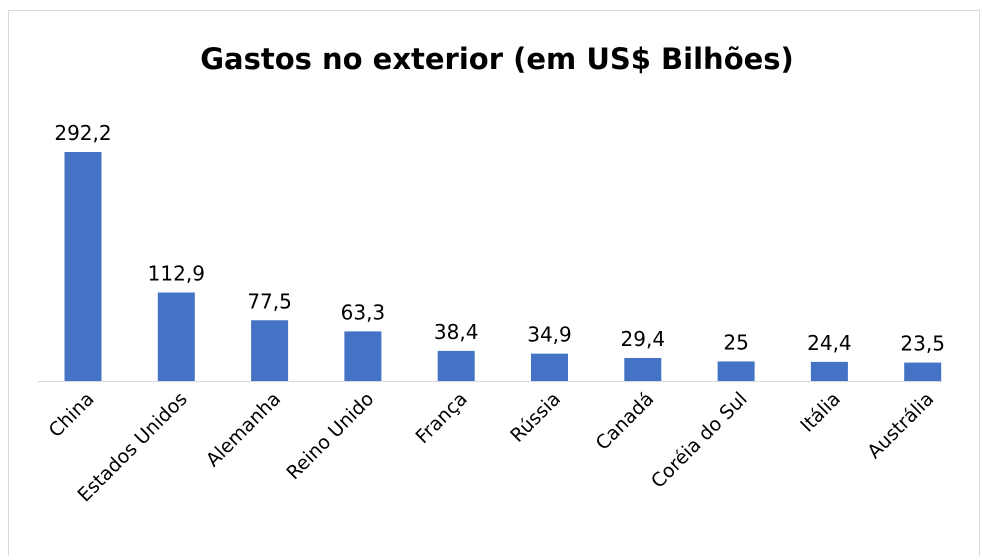  I want to click on value-label: 25, so click(735, 342).